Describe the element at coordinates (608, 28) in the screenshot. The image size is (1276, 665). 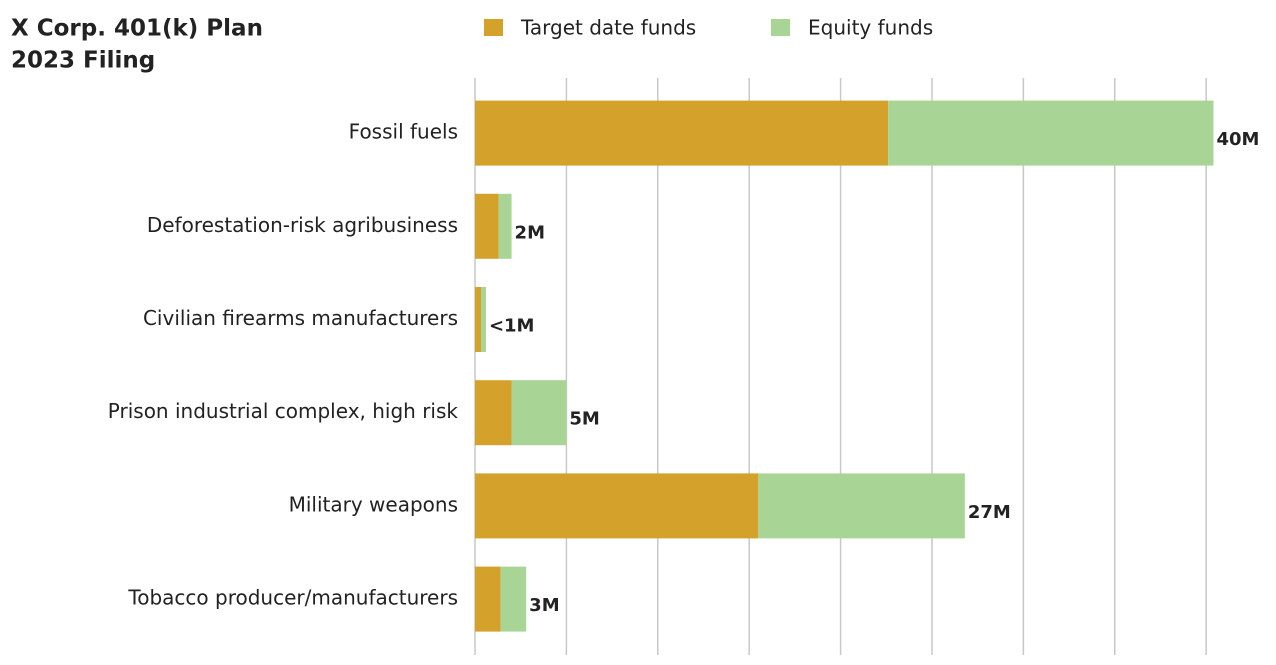
I see `legend-label: Target date funds` at that location.